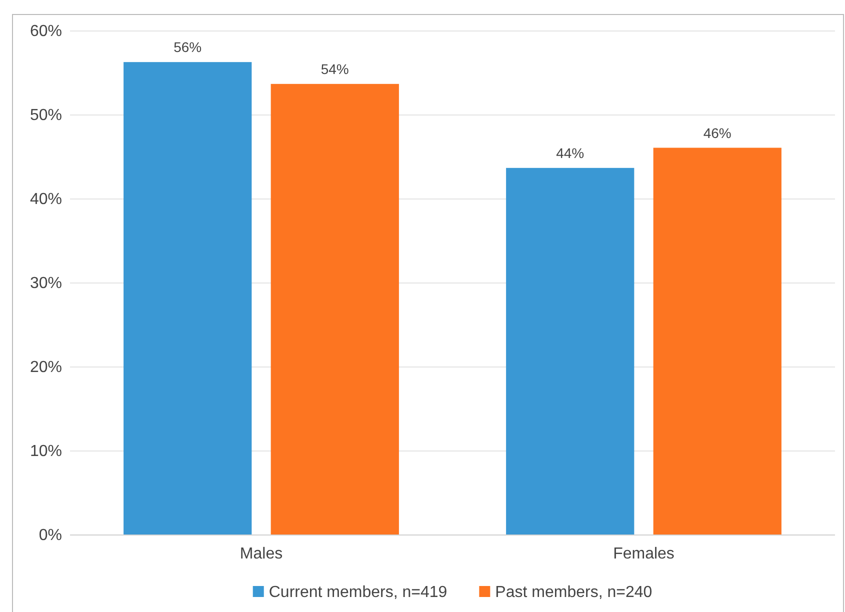 The image size is (845, 612). Describe the element at coordinates (717, 132) in the screenshot. I see `data-label: 46%` at that location.